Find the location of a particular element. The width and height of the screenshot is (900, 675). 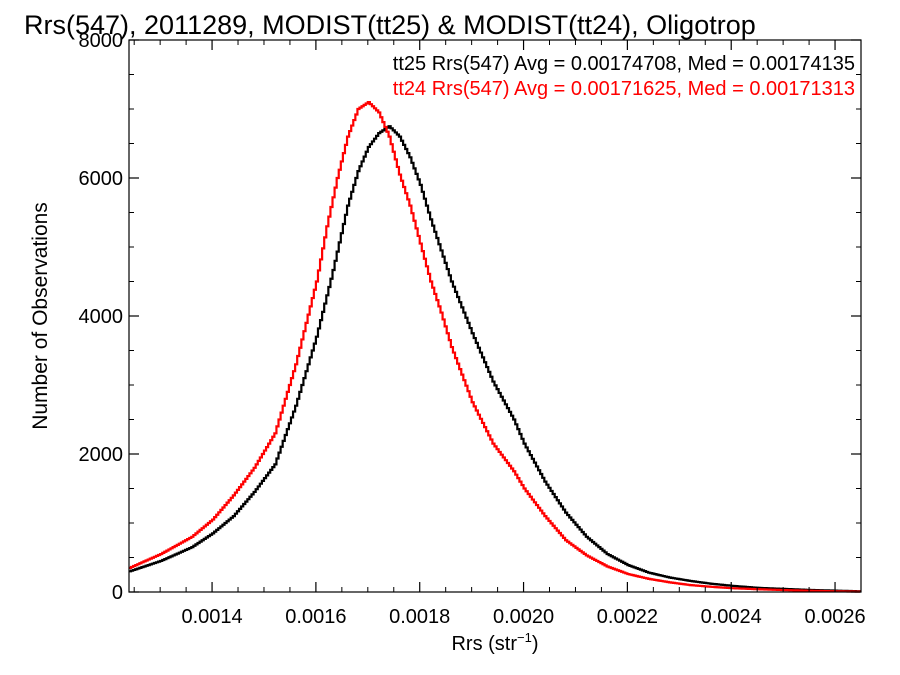

x-tick-label: 0.0018 is located at coordinates (419, 617).